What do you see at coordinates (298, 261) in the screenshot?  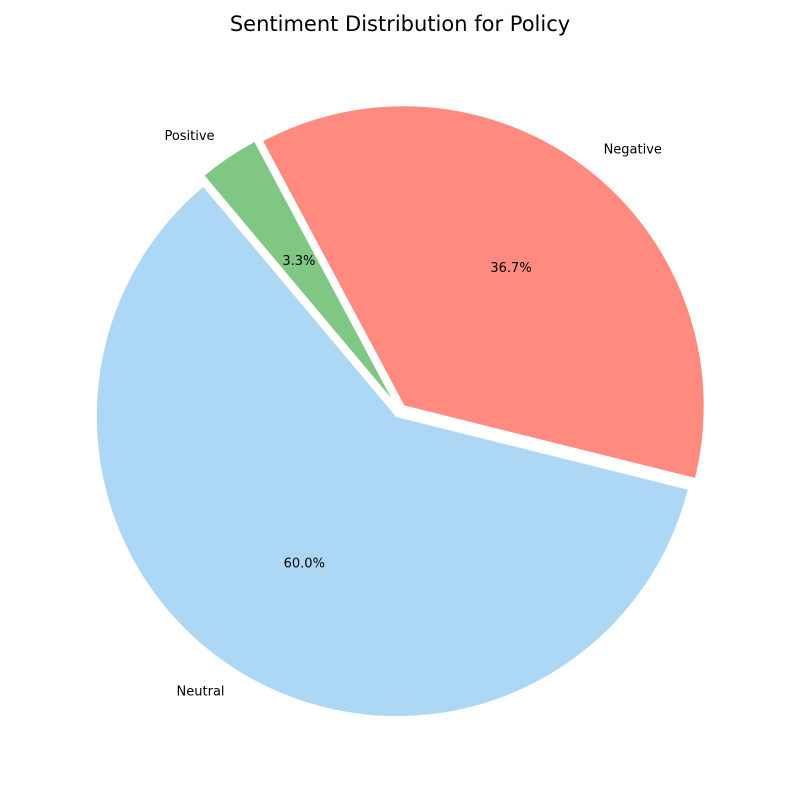 I see `slice-percent-positive: 3.3%` at bounding box center [298, 261].